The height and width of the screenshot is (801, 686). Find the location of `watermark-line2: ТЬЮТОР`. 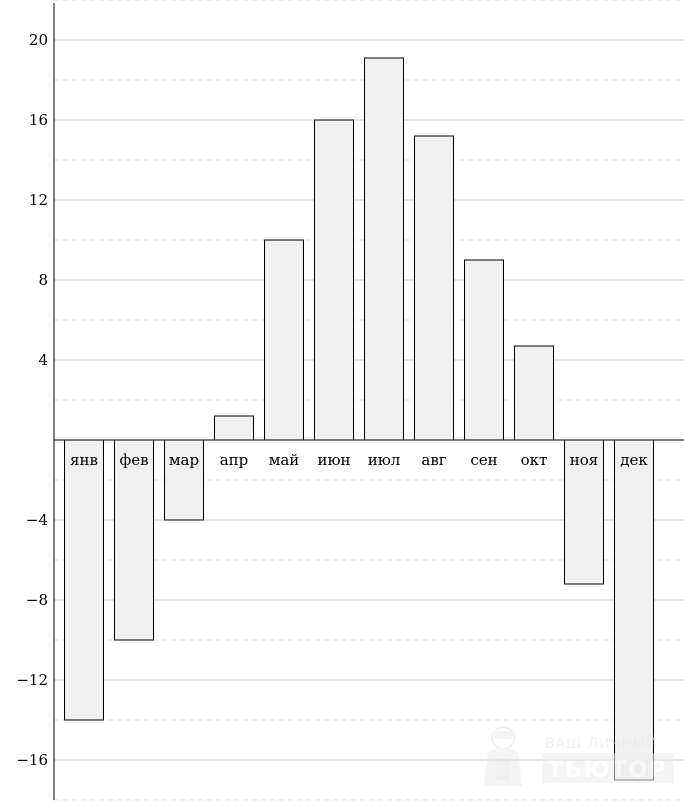

watermark-line2: ТЬЮТОР is located at coordinates (607, 770).